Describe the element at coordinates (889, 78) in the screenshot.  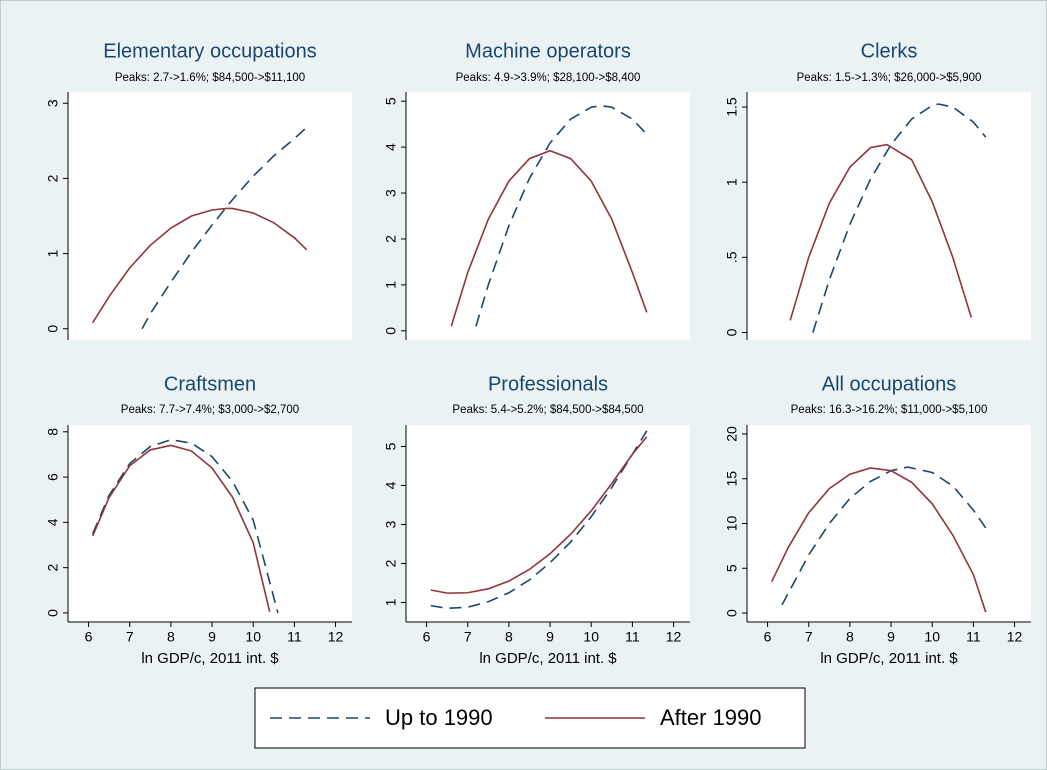
I see `panel-subtitle: Peaks: 1.5->1.3%; $26,000->$5,900` at that location.